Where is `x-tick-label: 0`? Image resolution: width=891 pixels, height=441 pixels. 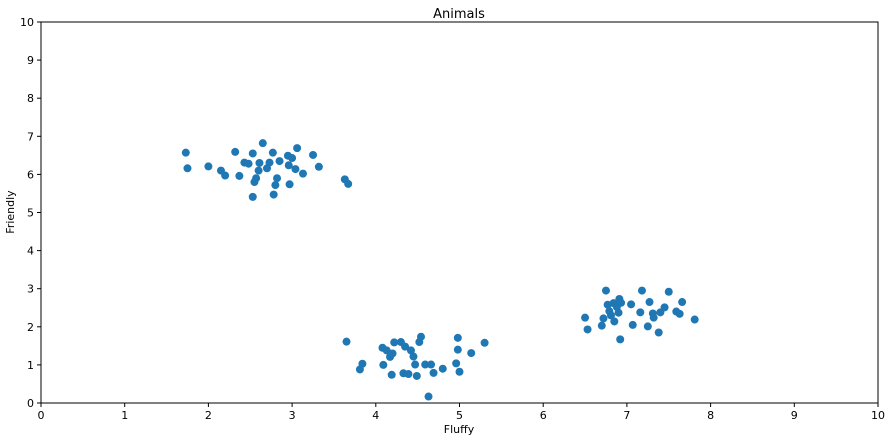
x-tick-label: 0 is located at coordinates (41, 415).